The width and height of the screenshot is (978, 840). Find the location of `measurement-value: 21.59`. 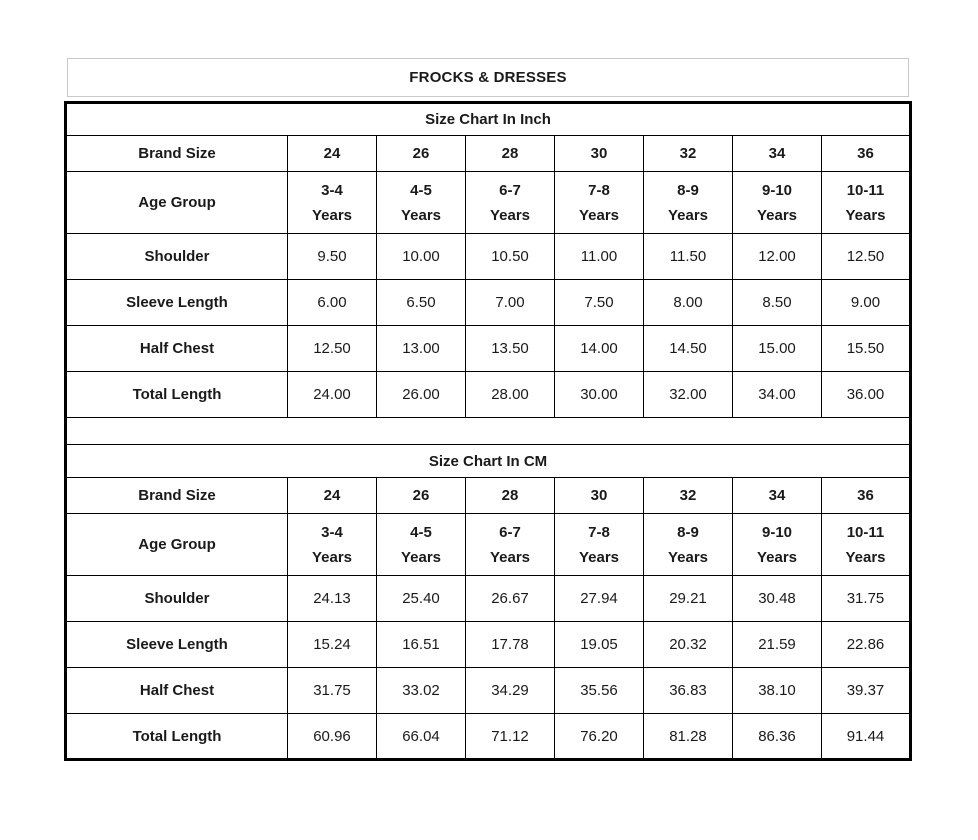

measurement-value: 21.59 is located at coordinates (777, 644).